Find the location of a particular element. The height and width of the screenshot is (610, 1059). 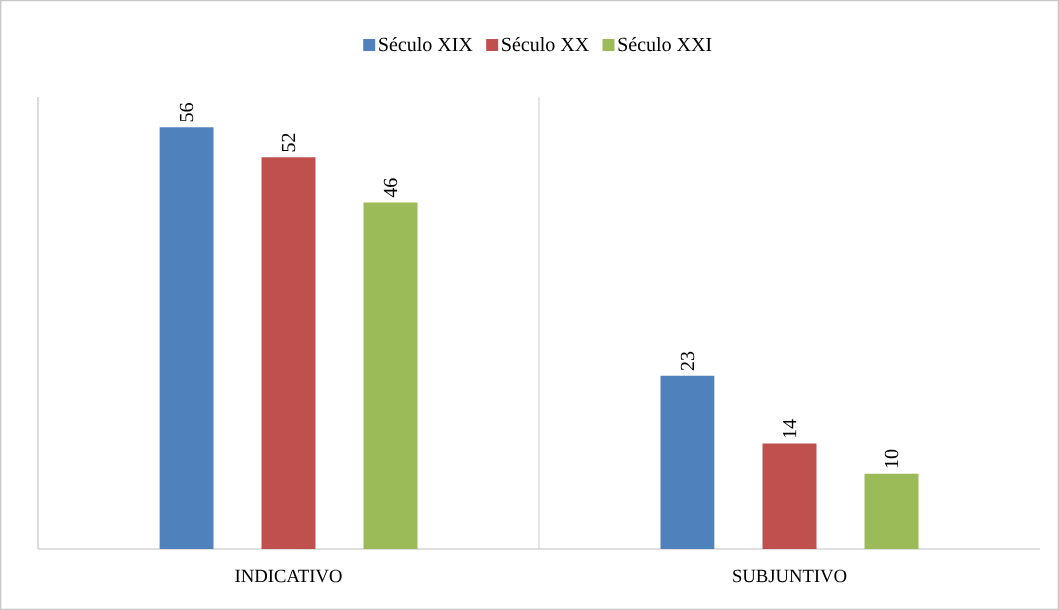

data-label: 46 is located at coordinates (390, 188).